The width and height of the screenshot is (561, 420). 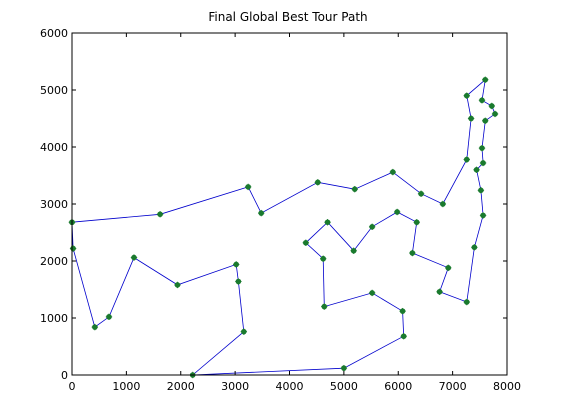 I want to click on x-tick-label: 0, so click(x=72, y=386).